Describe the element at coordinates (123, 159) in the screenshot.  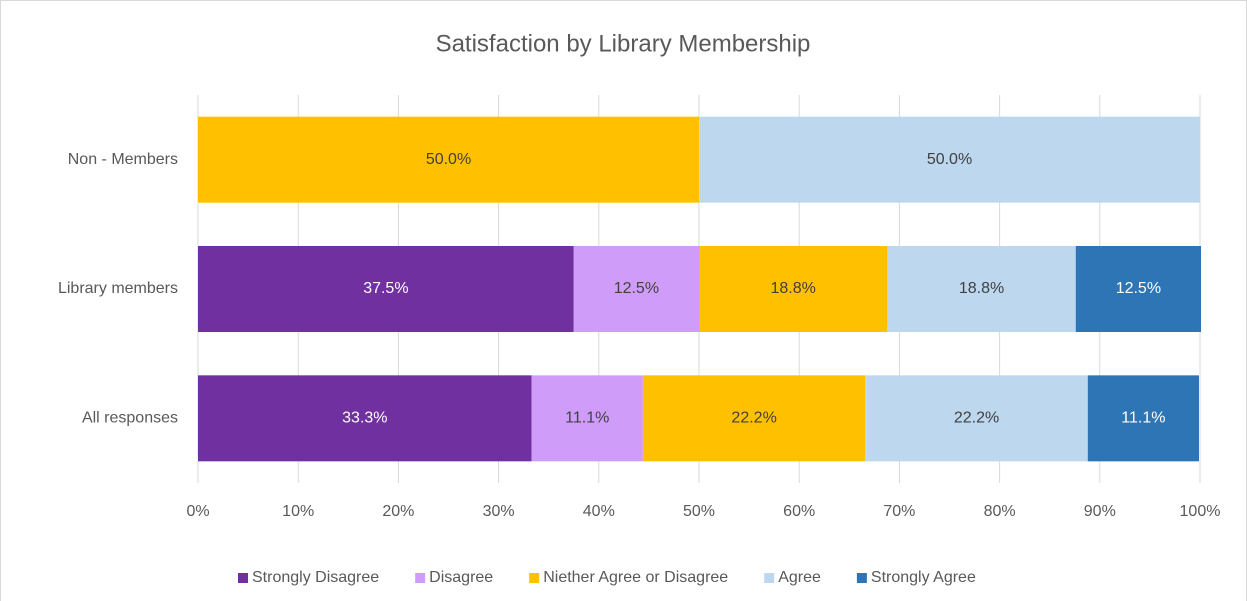
I see `y-tick-label: Non - Members` at that location.